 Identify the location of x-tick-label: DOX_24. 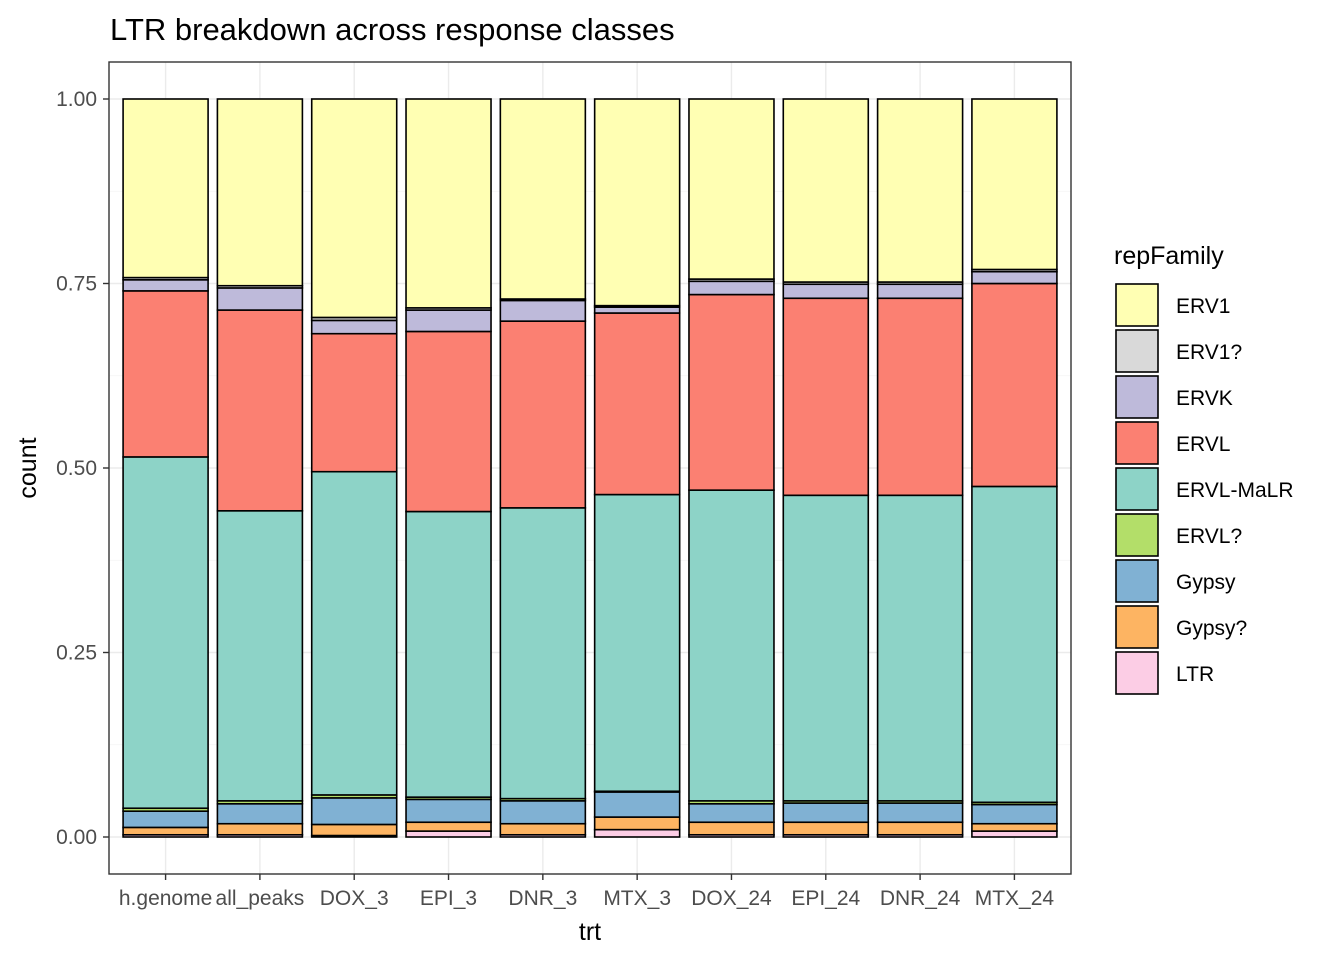
(731, 898).